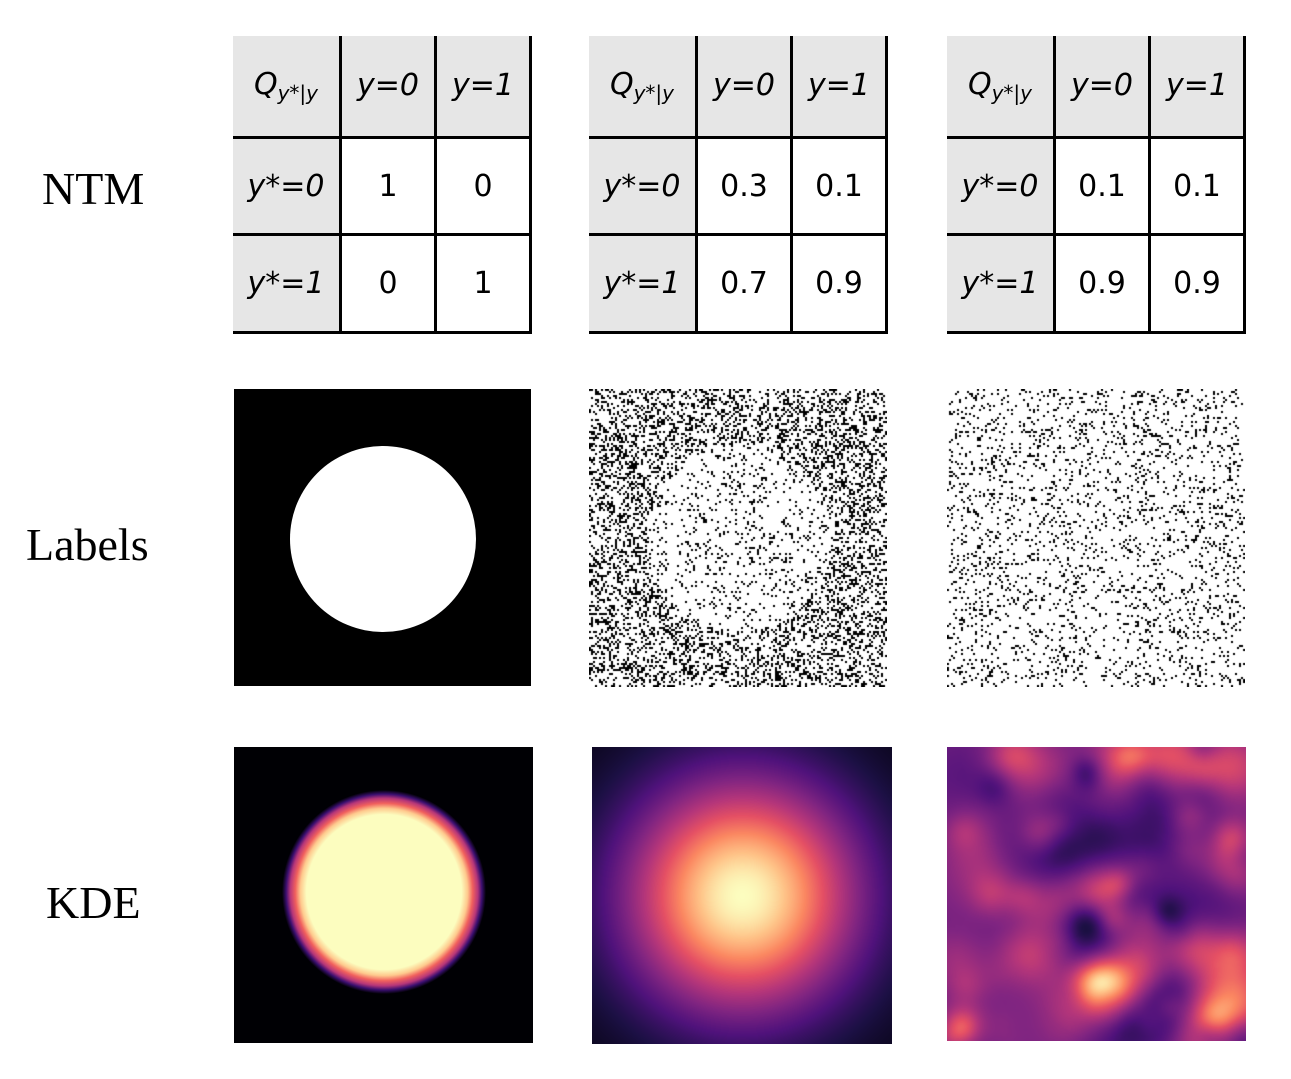  Describe the element at coordinates (738, 538) in the screenshot. I see `label-image-moderate-noise` at that location.